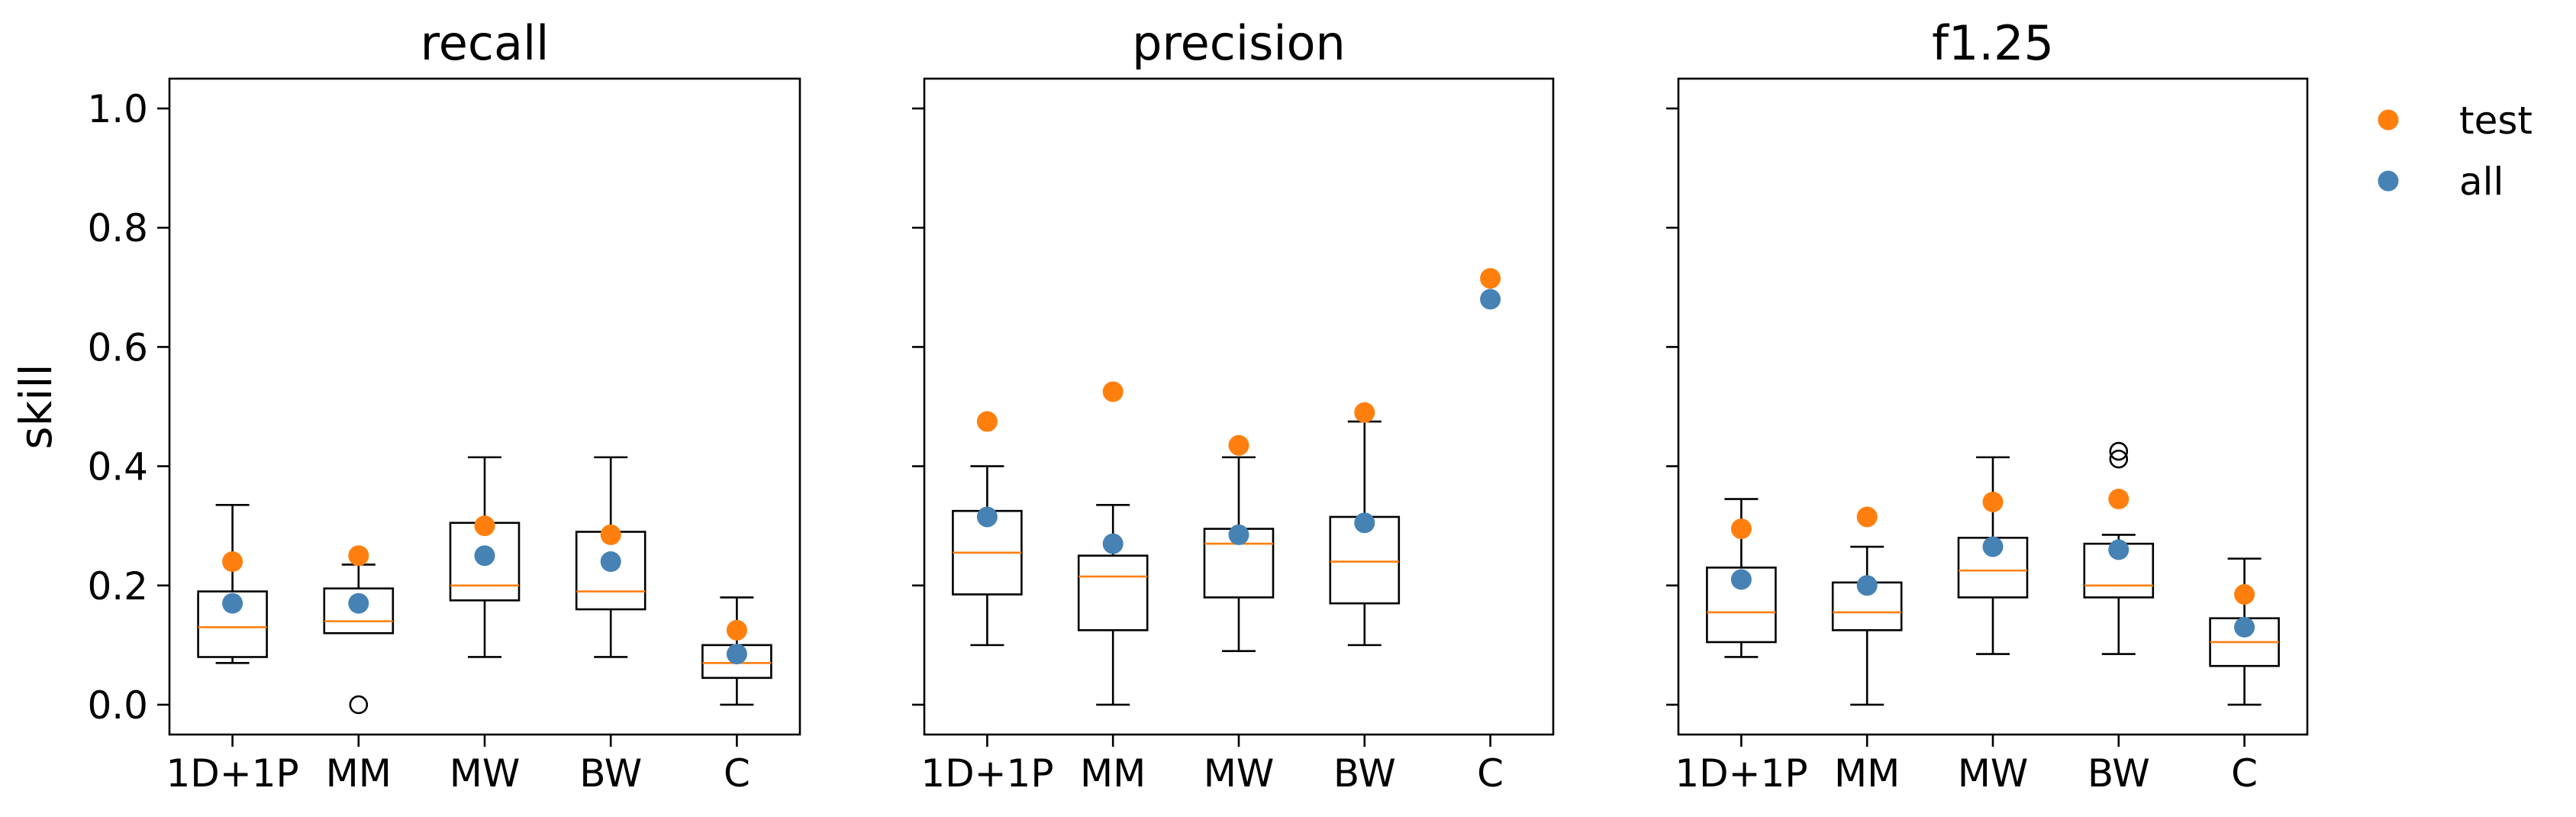  What do you see at coordinates (2481, 182) in the screenshot?
I see `legend-label-all: all` at bounding box center [2481, 182].